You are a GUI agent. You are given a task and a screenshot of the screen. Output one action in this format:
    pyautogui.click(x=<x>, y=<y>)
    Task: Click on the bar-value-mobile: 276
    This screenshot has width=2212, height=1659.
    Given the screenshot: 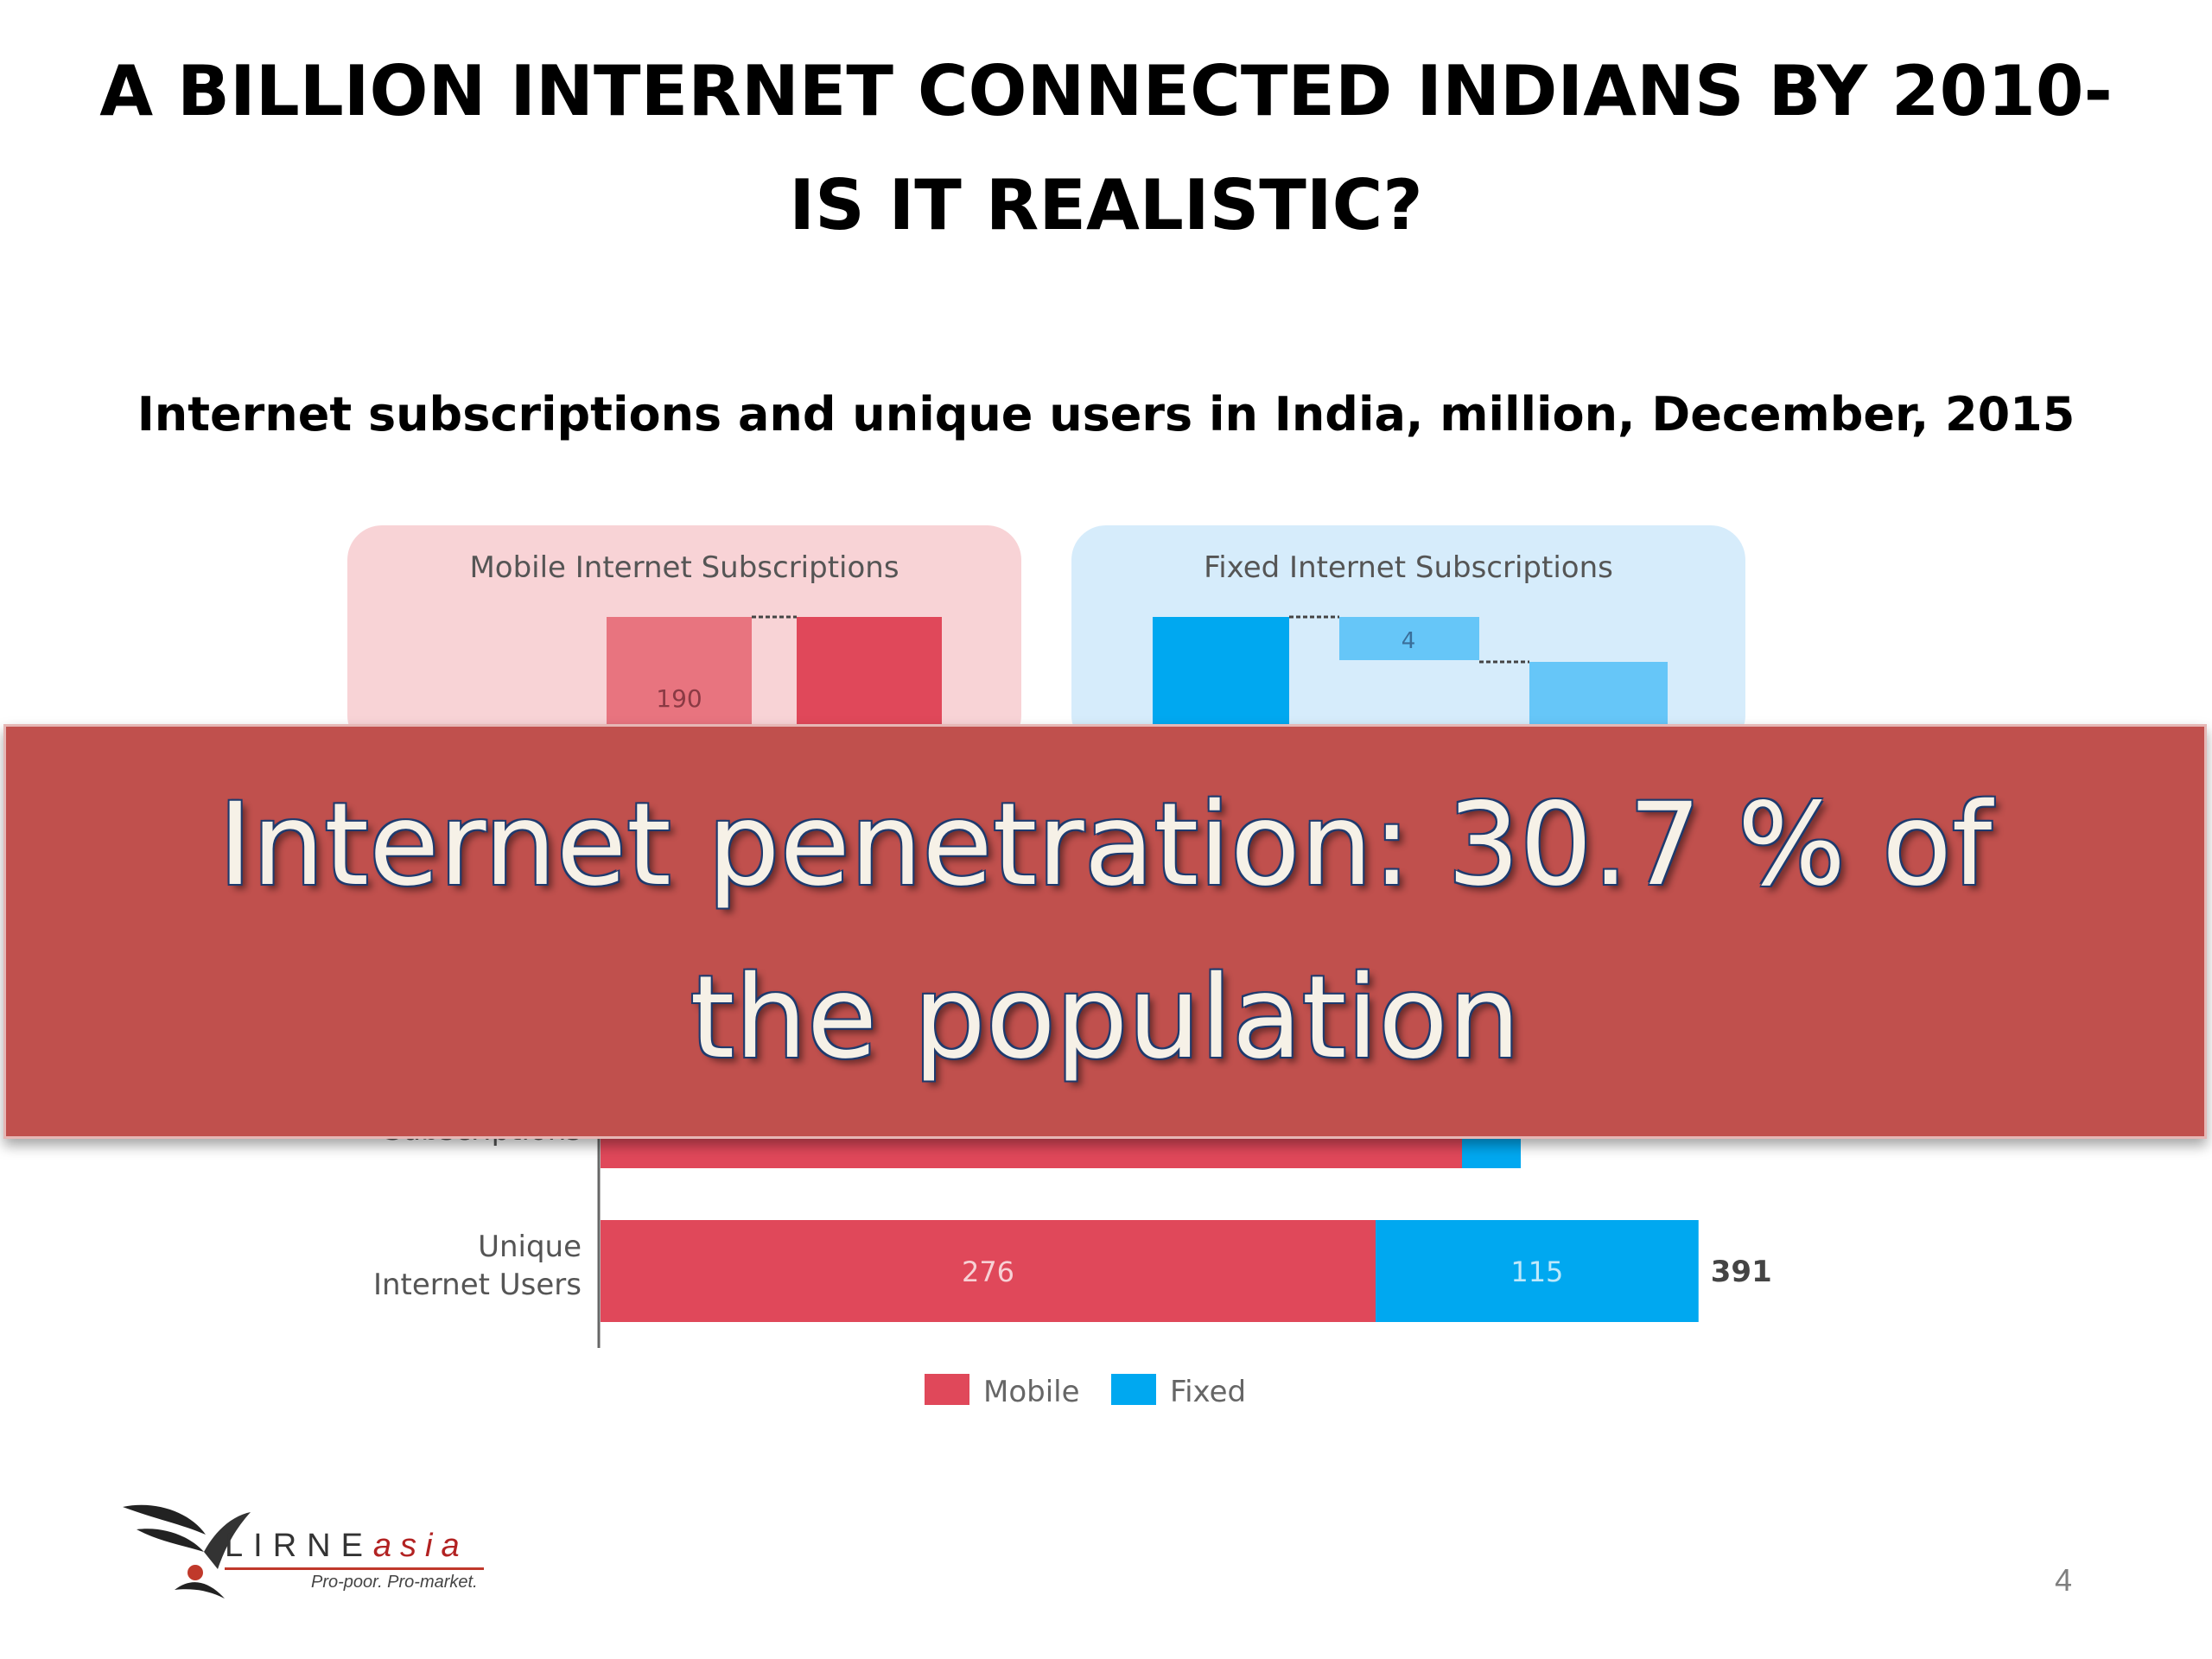 What is the action you would take?
    pyautogui.click(x=988, y=1271)
    